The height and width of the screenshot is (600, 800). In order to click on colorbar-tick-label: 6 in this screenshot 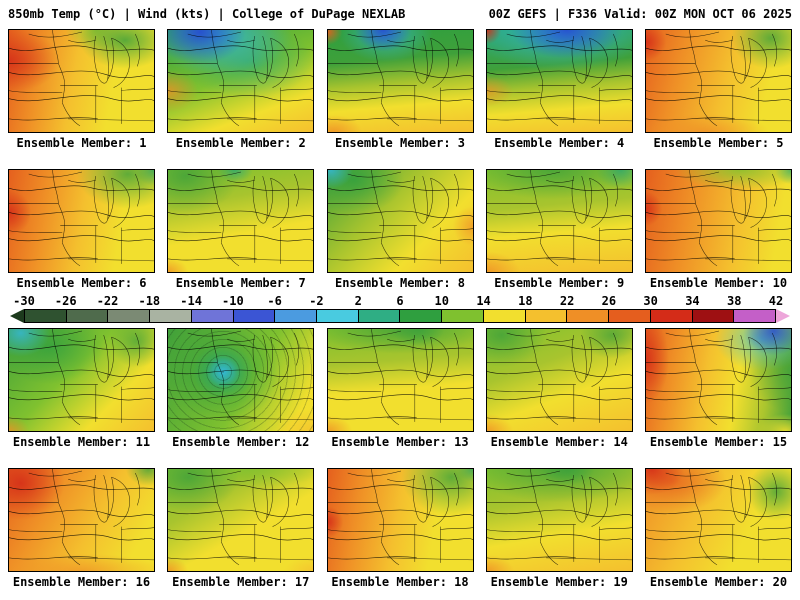, I will do `click(400, 301)`.